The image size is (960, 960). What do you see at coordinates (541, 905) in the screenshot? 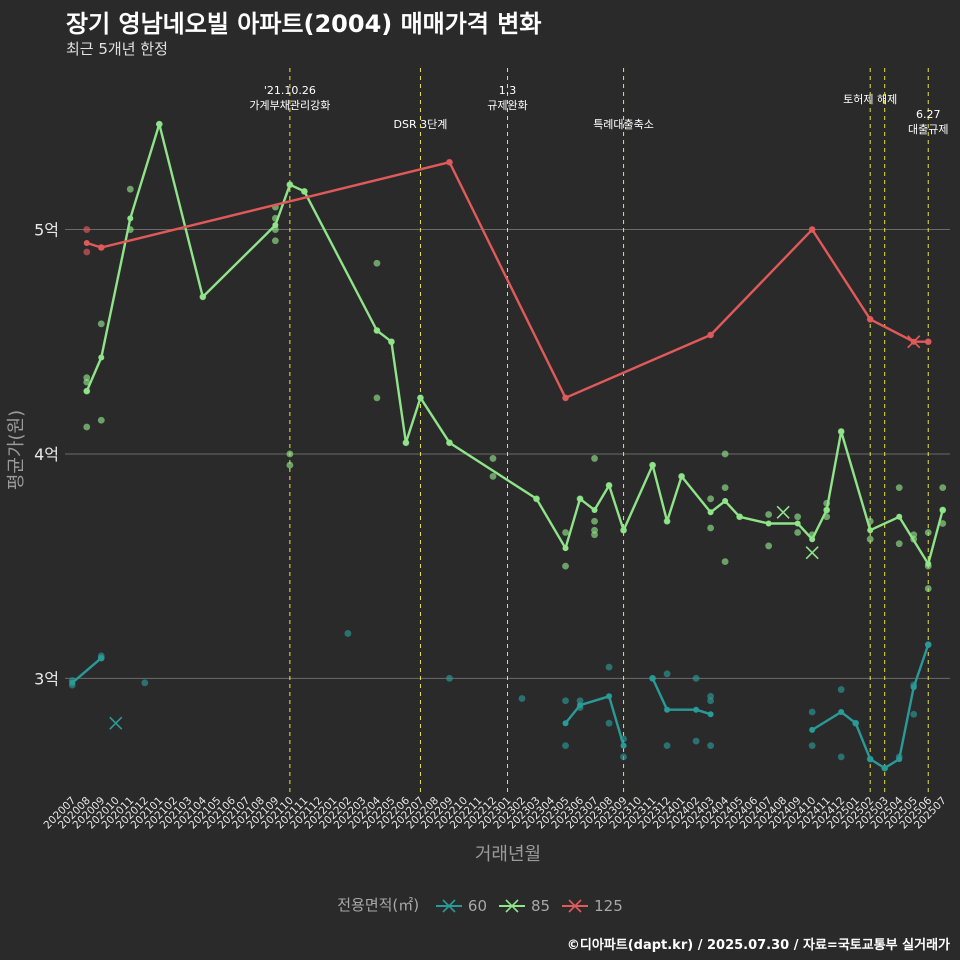
I see `legend-label: 85` at bounding box center [541, 905].